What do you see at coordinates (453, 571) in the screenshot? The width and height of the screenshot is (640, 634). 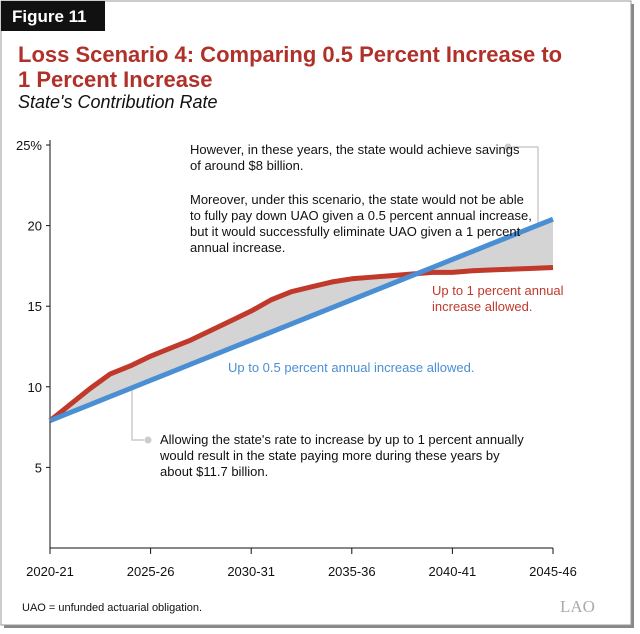 I see `x-tick-label: 2040-41` at bounding box center [453, 571].